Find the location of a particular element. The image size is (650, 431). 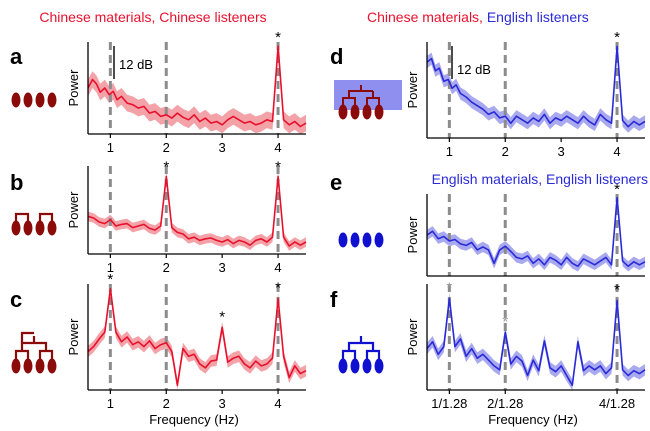

scale-bar-d: 12 dB is located at coordinates (471, 62).